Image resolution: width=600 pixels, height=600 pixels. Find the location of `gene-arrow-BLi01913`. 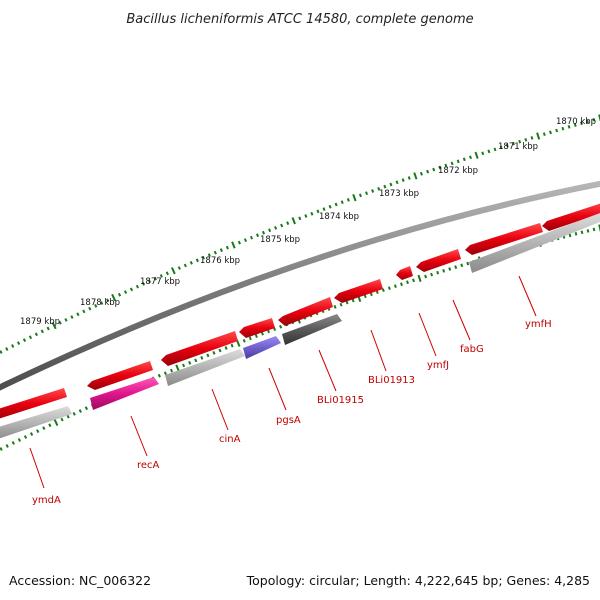

gene-arrow-BLi01913 is located at coordinates (358, 291).